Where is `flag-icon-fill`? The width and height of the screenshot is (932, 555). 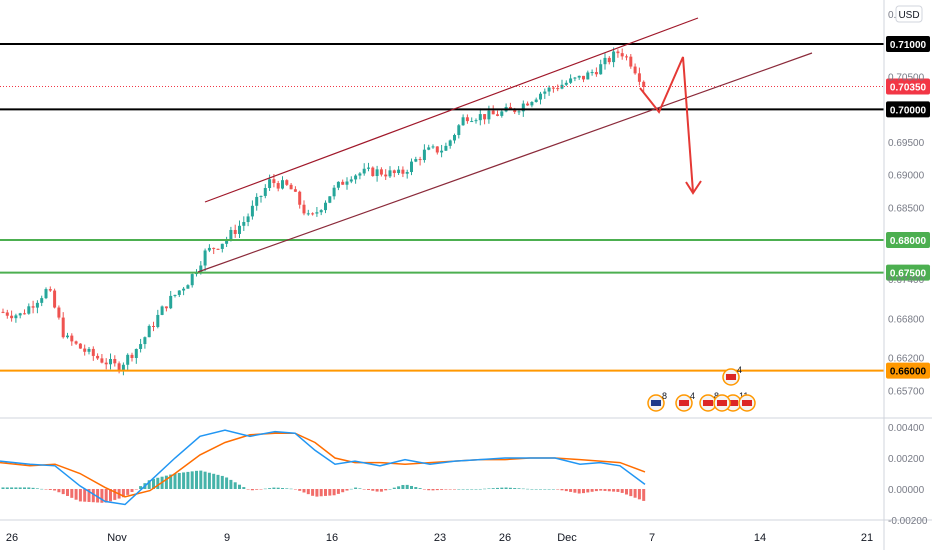 flag-icon-fill is located at coordinates (656, 403).